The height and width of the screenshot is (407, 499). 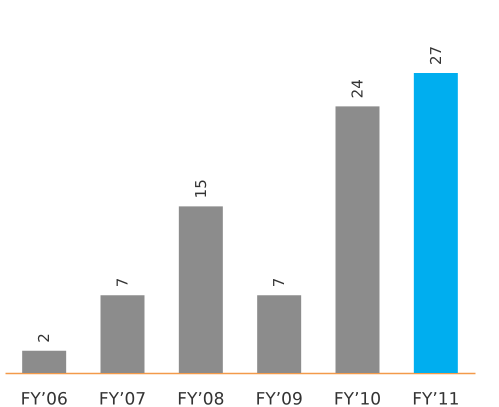 I want to click on x-tick-label: FY’06, so click(x=44, y=398).